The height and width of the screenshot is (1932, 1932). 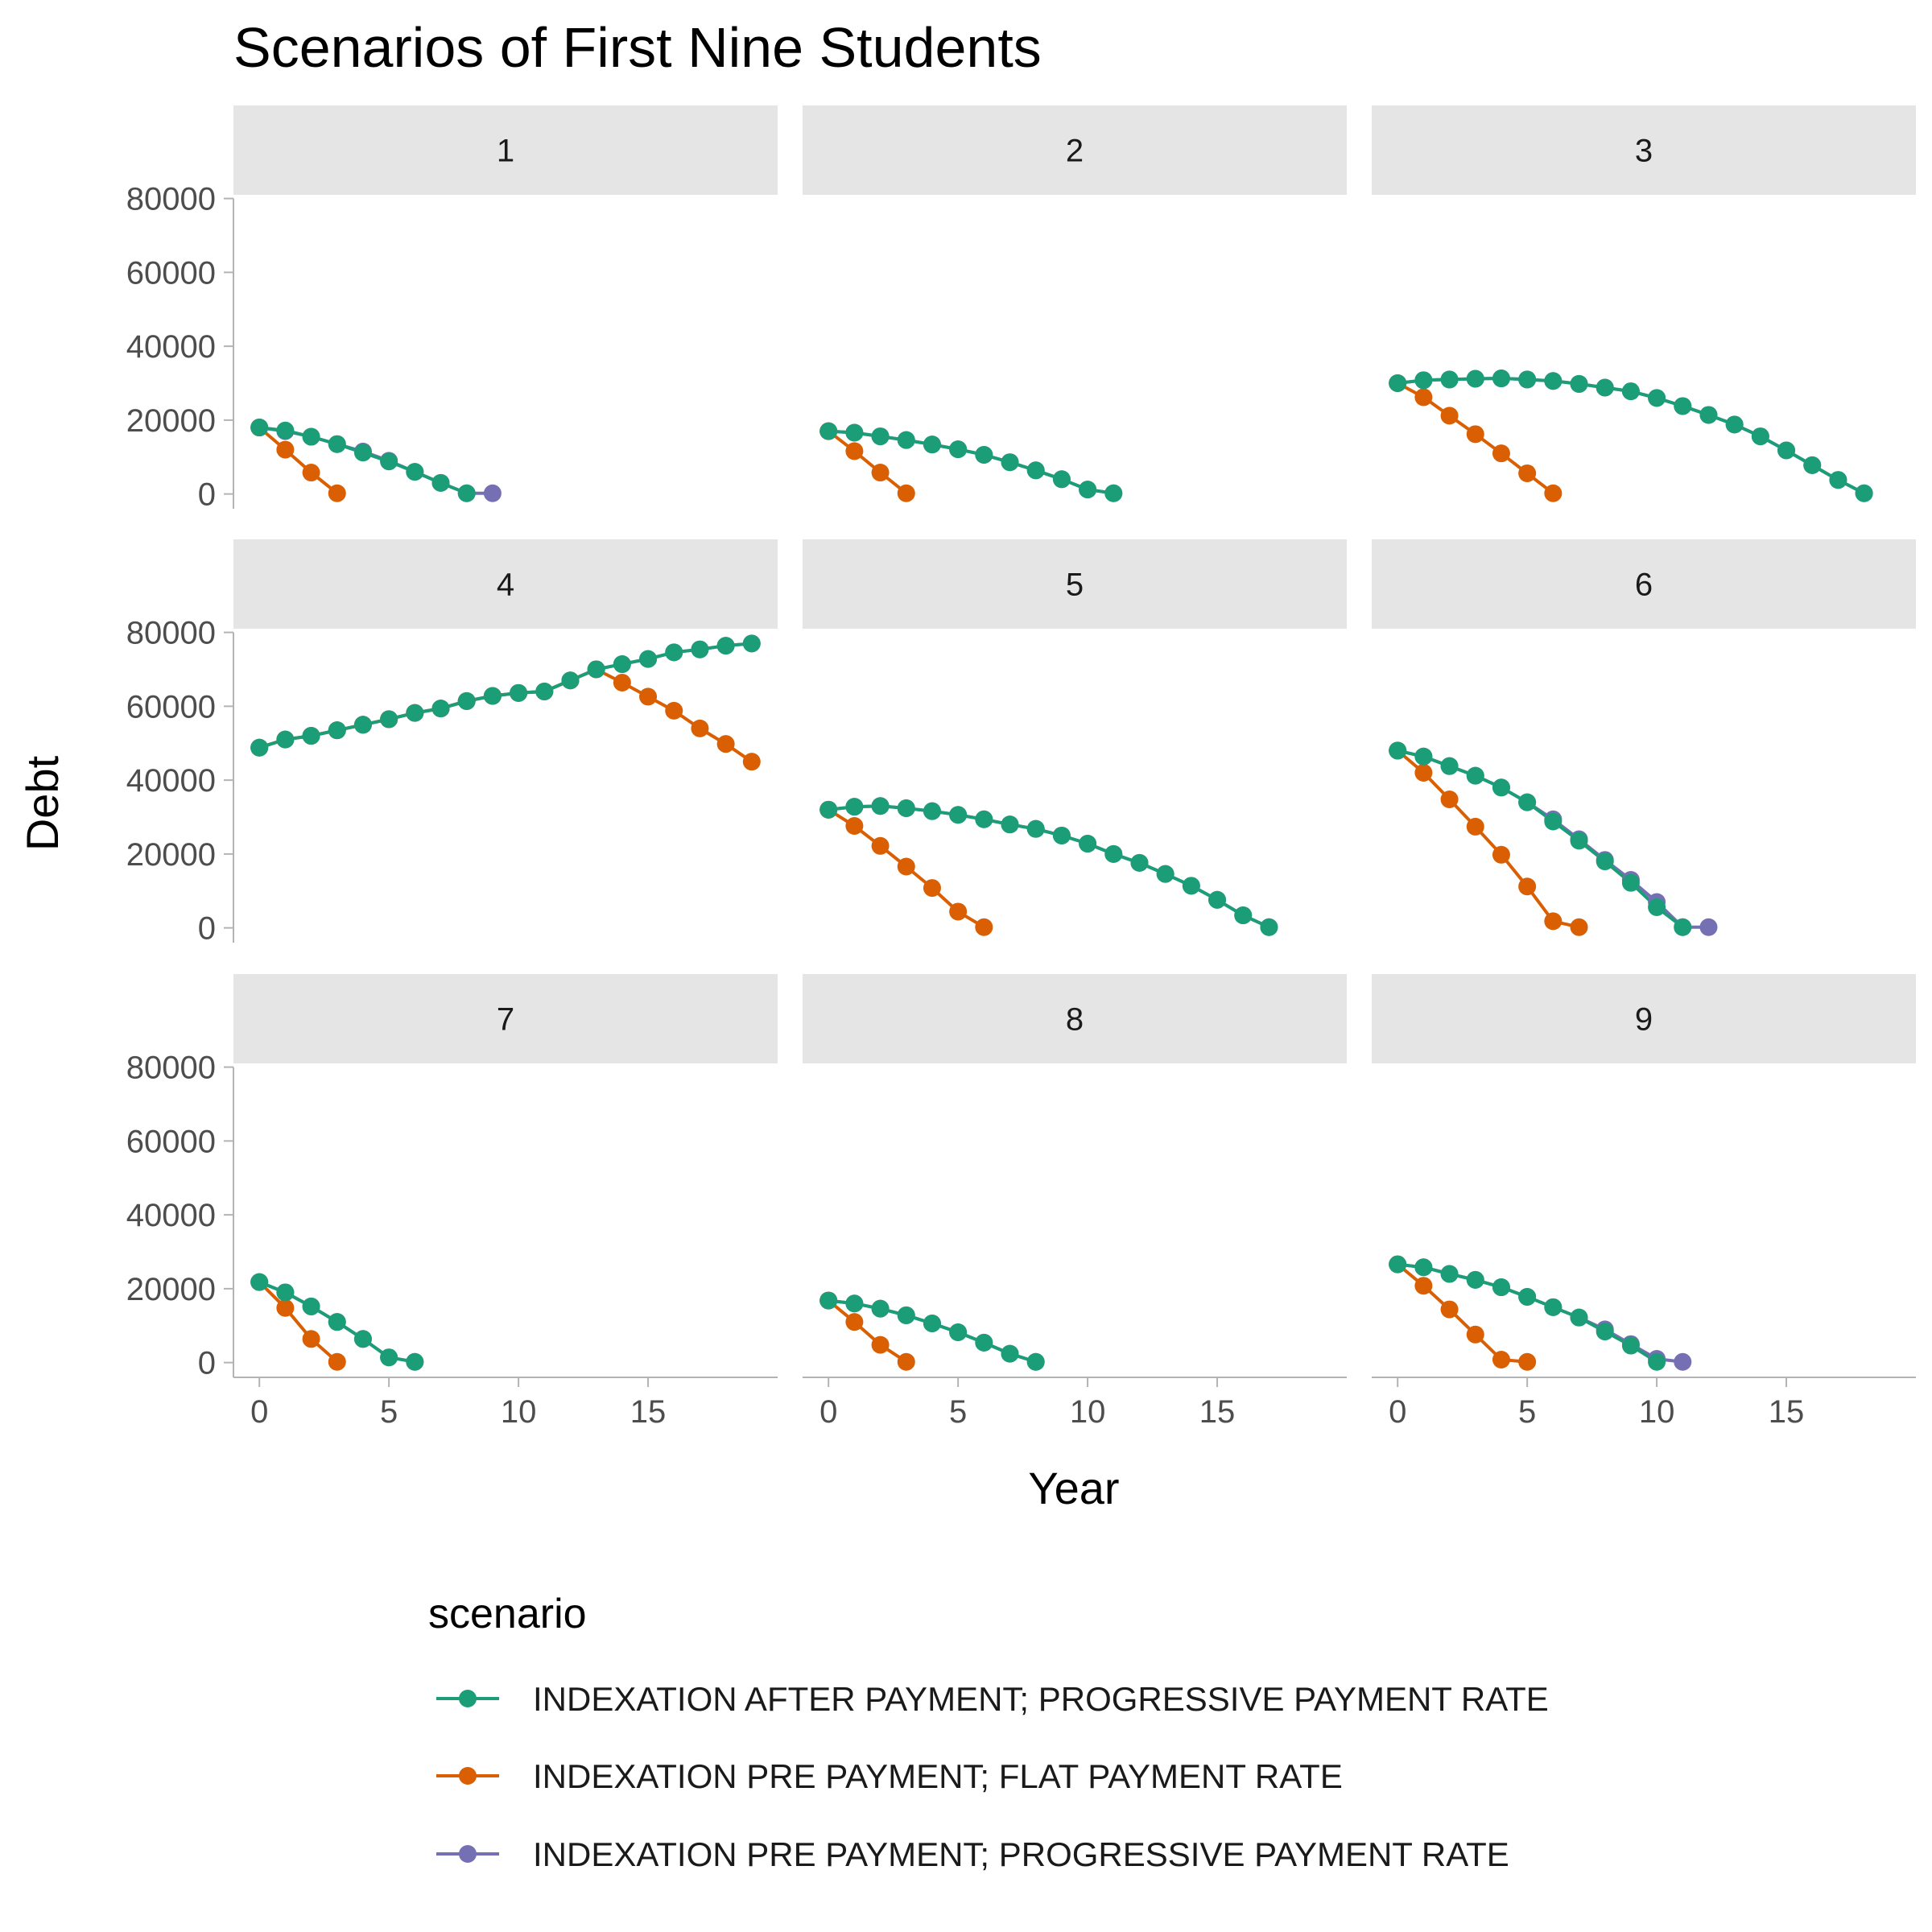 What do you see at coordinates (1683, 1361) in the screenshot?
I see `data-point-pre-prog` at bounding box center [1683, 1361].